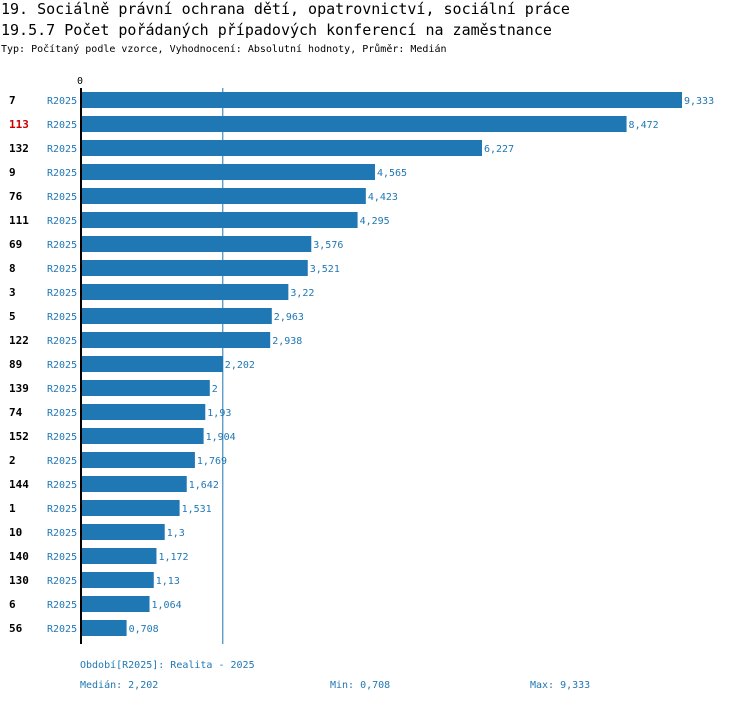  I want to click on category-label: 152, so click(19, 436).